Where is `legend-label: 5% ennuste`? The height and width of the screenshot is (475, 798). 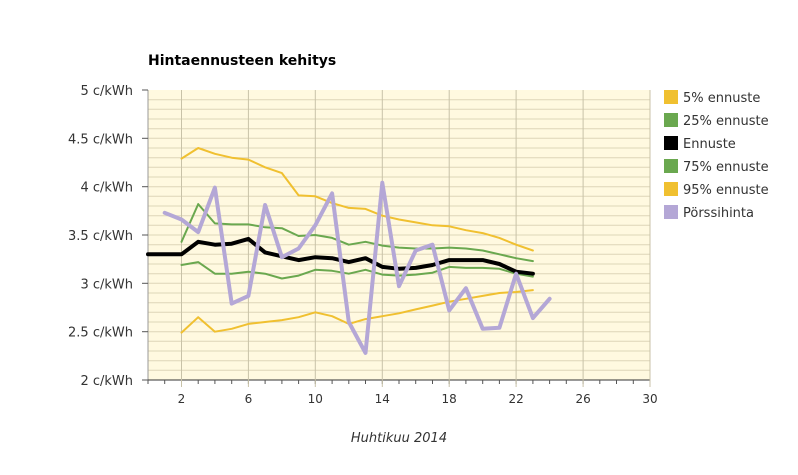
legend-label: 5% ennuste is located at coordinates (721, 98).